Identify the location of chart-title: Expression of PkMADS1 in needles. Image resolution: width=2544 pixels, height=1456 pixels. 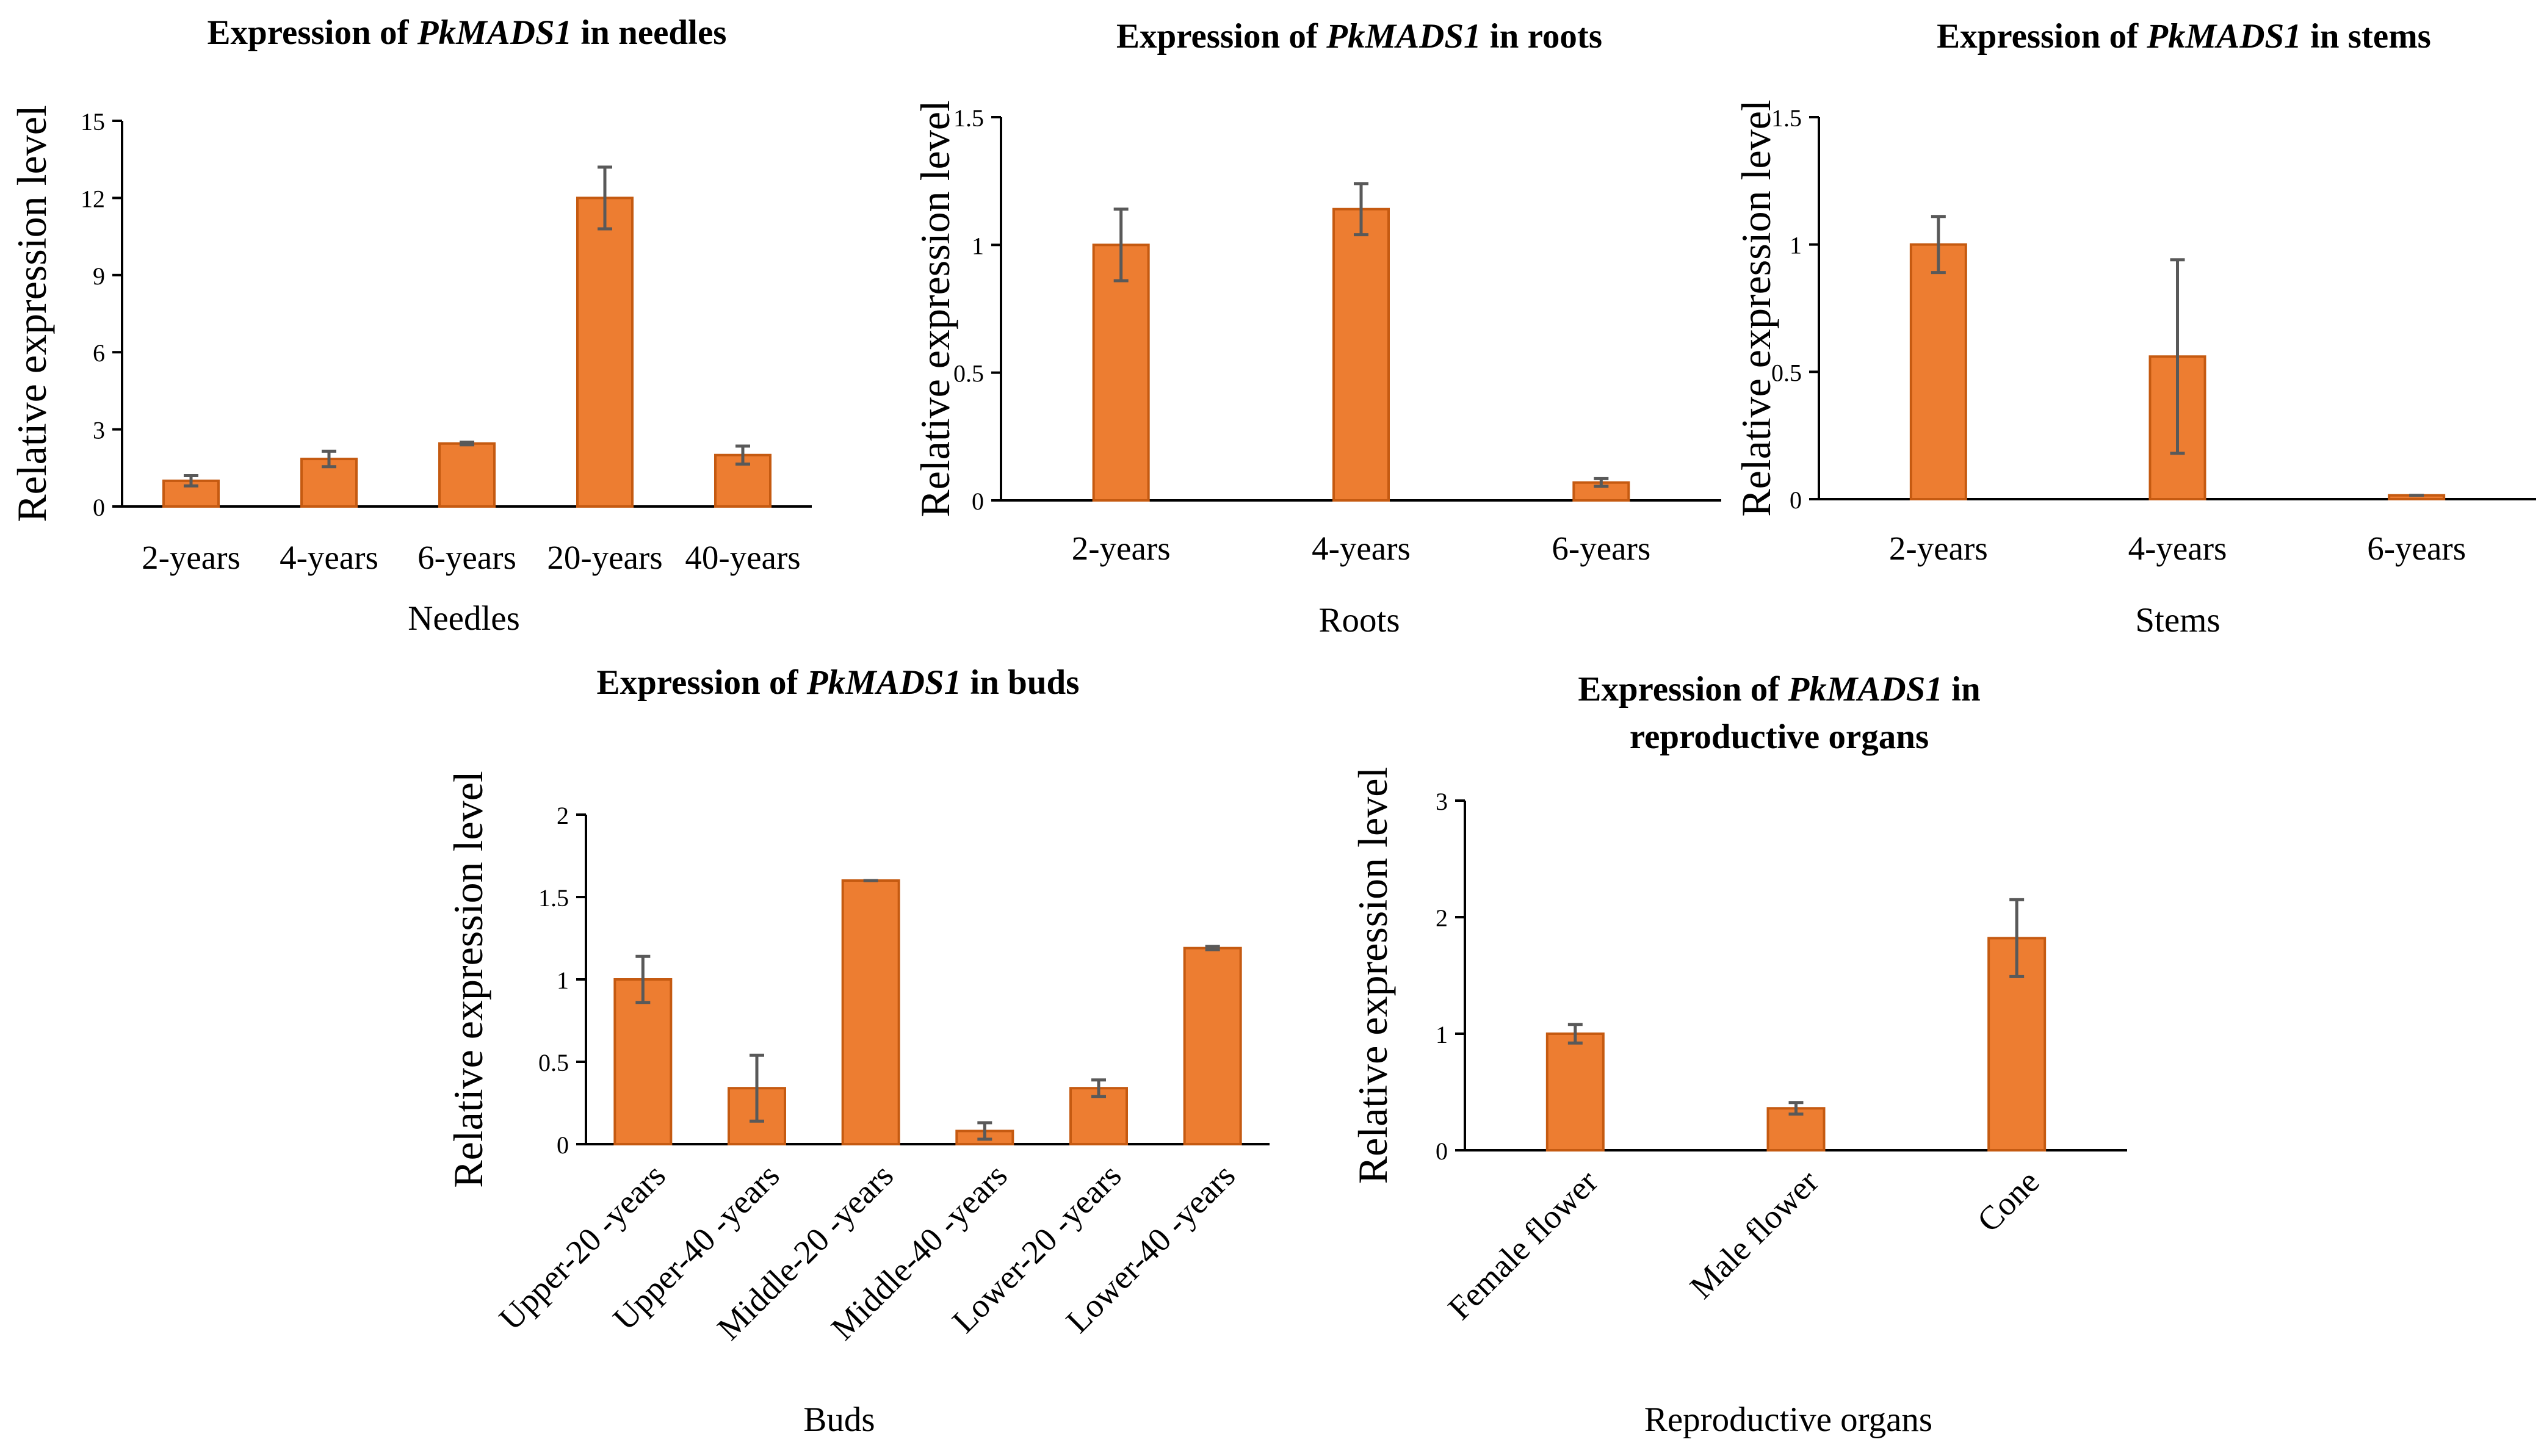
(467, 32).